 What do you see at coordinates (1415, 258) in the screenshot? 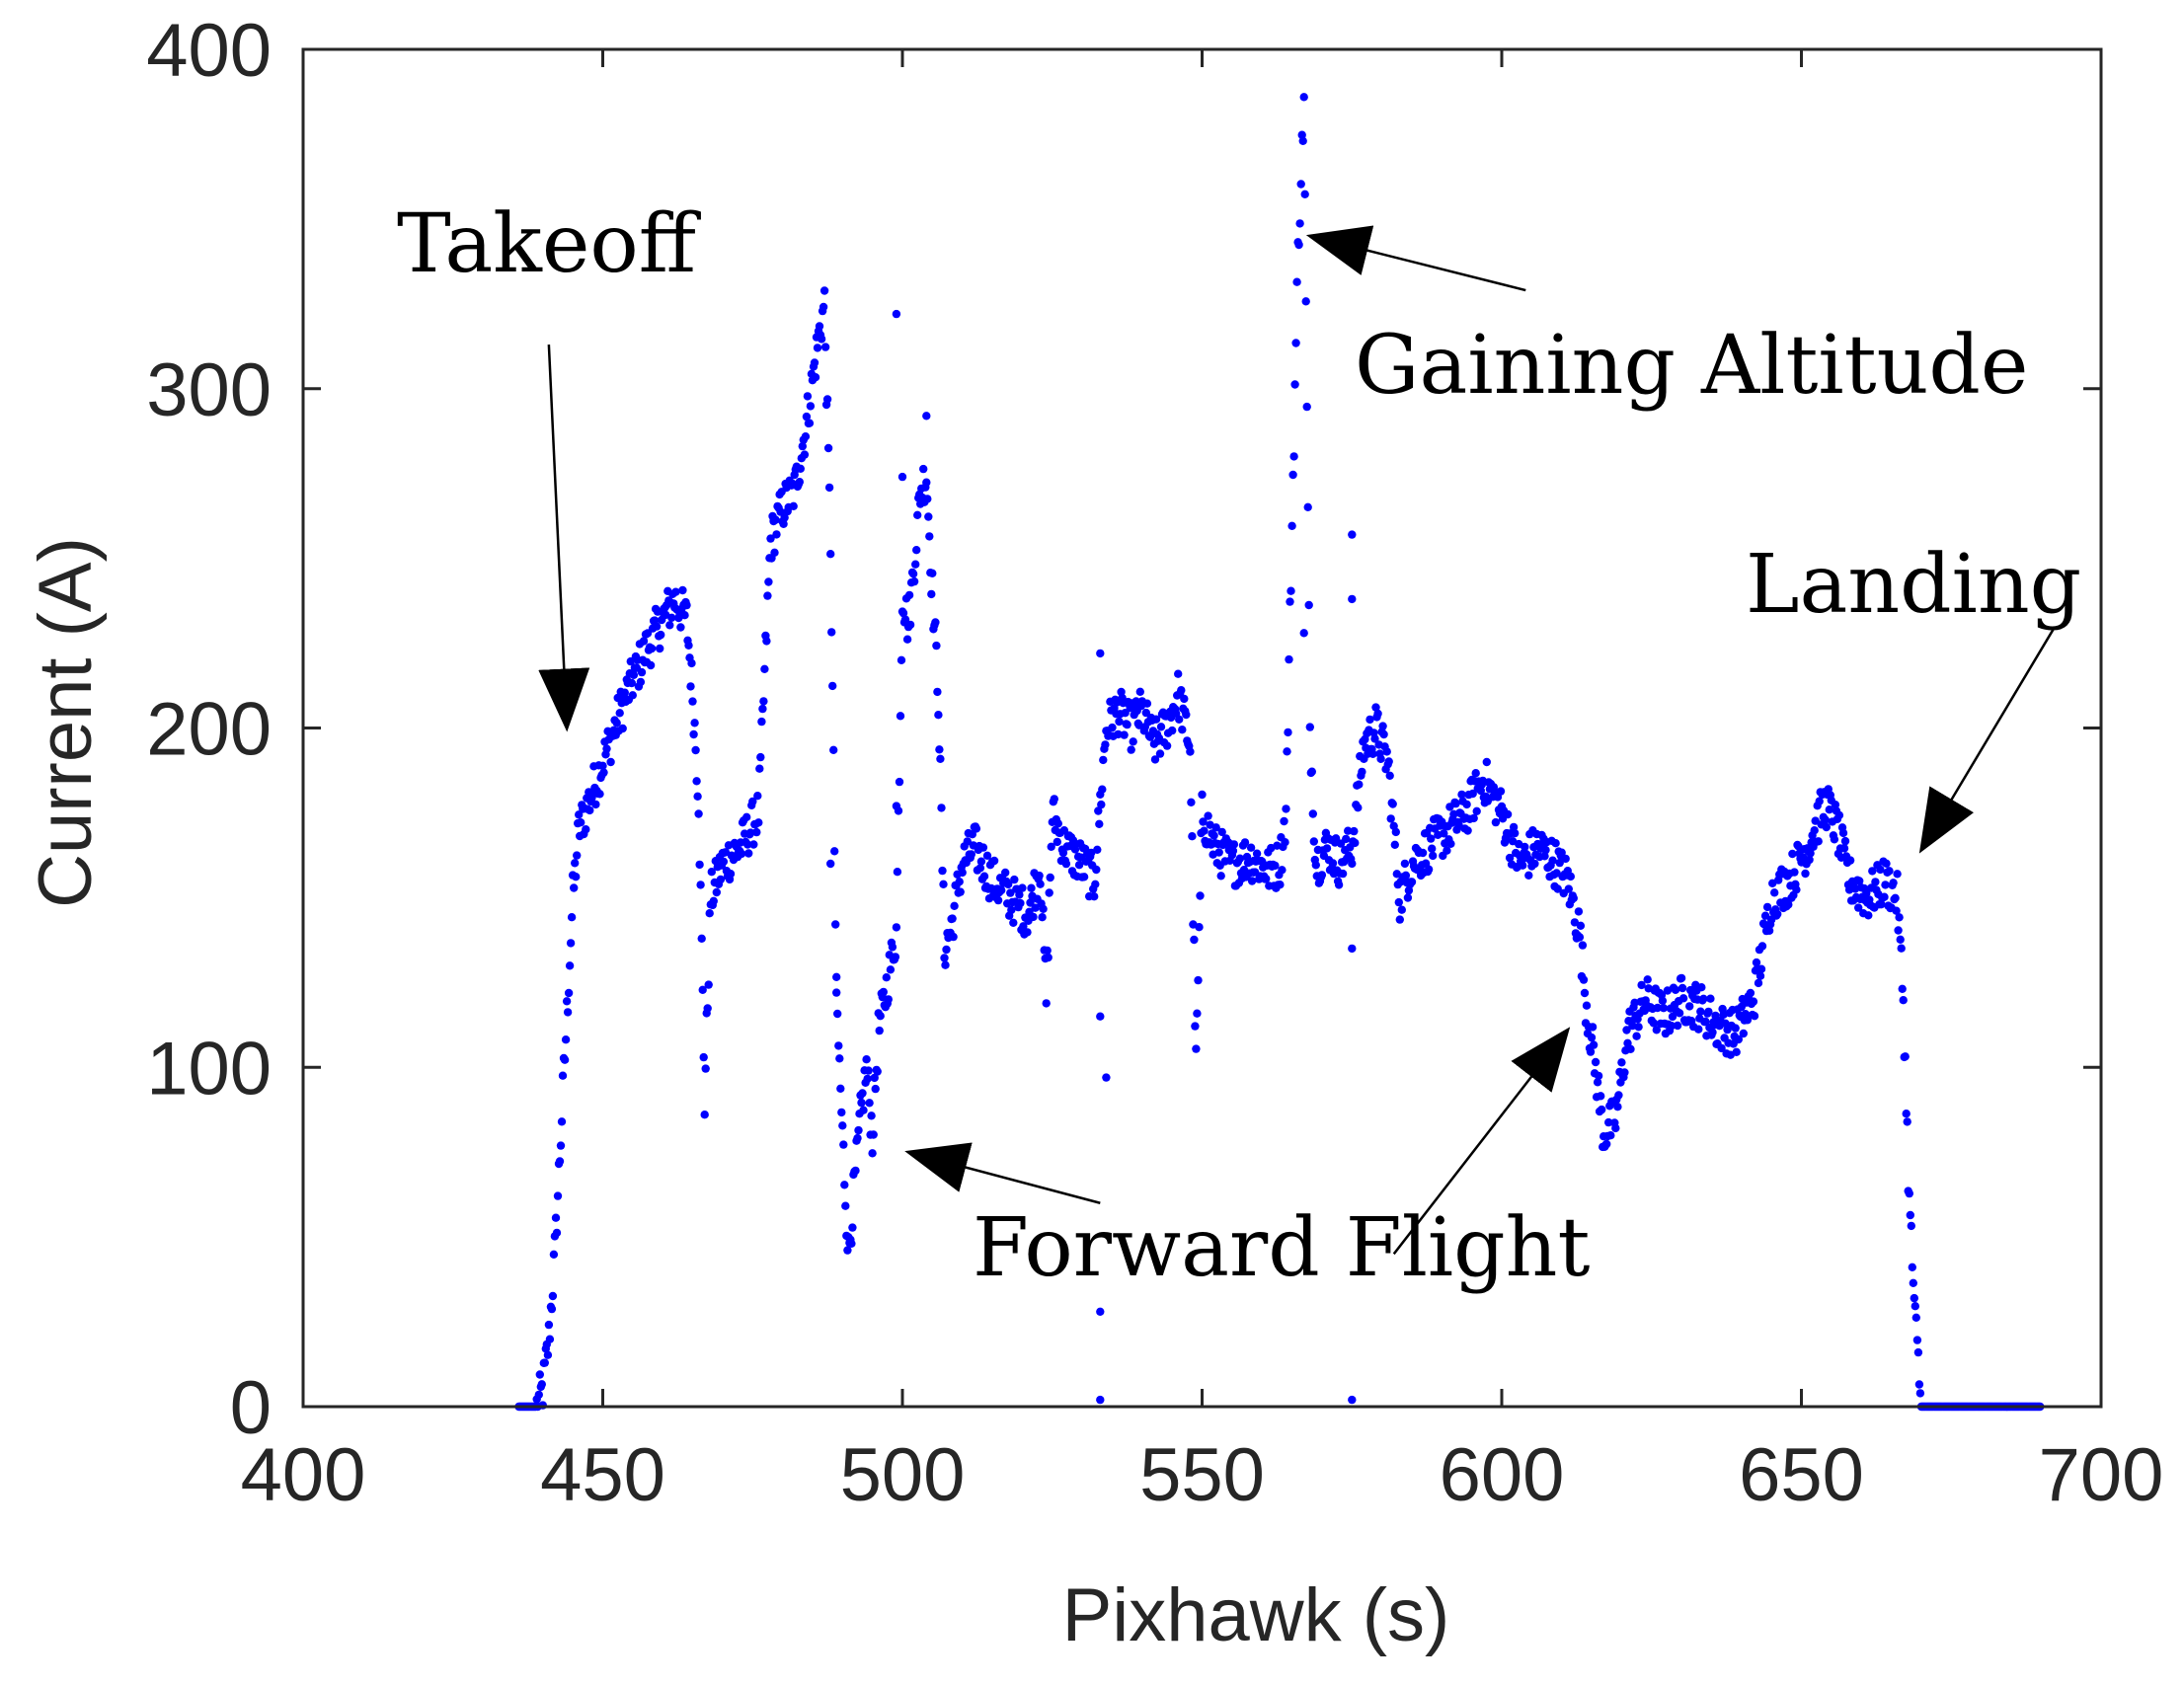
I see `annotation-arrow` at bounding box center [1415, 258].